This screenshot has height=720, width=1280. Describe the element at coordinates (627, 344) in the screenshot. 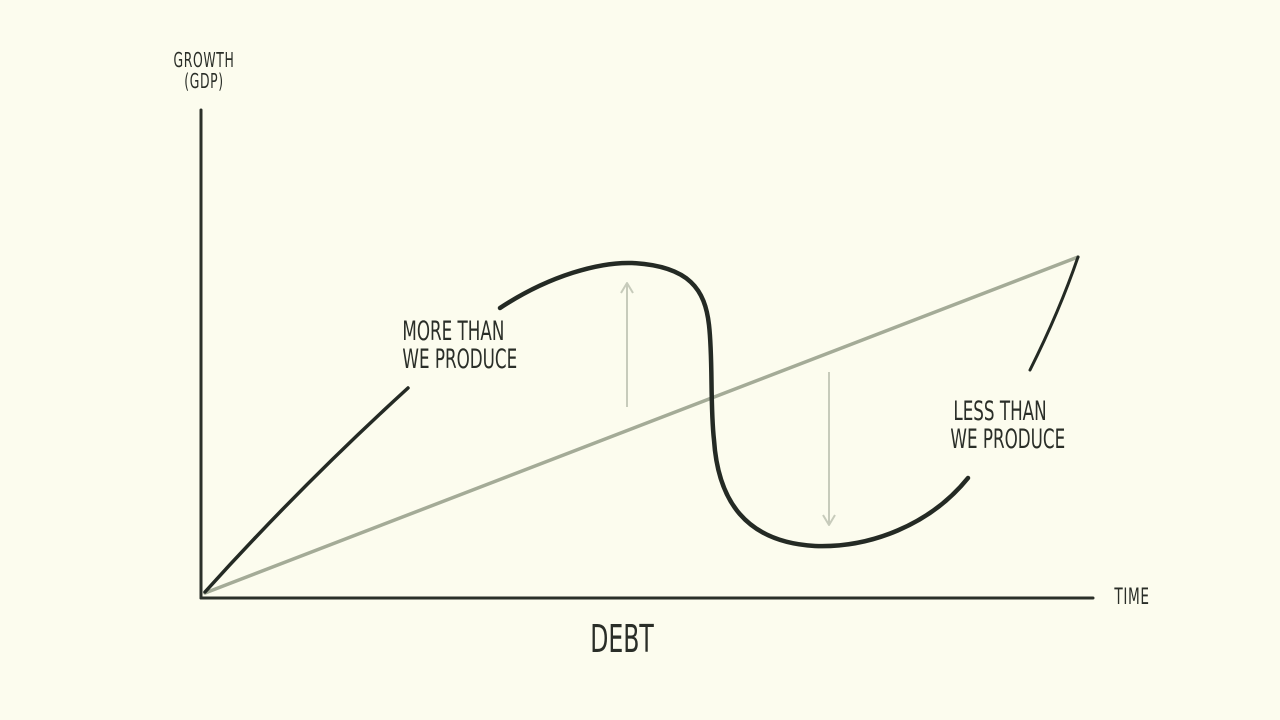

I see `arrow-up-icon` at that location.